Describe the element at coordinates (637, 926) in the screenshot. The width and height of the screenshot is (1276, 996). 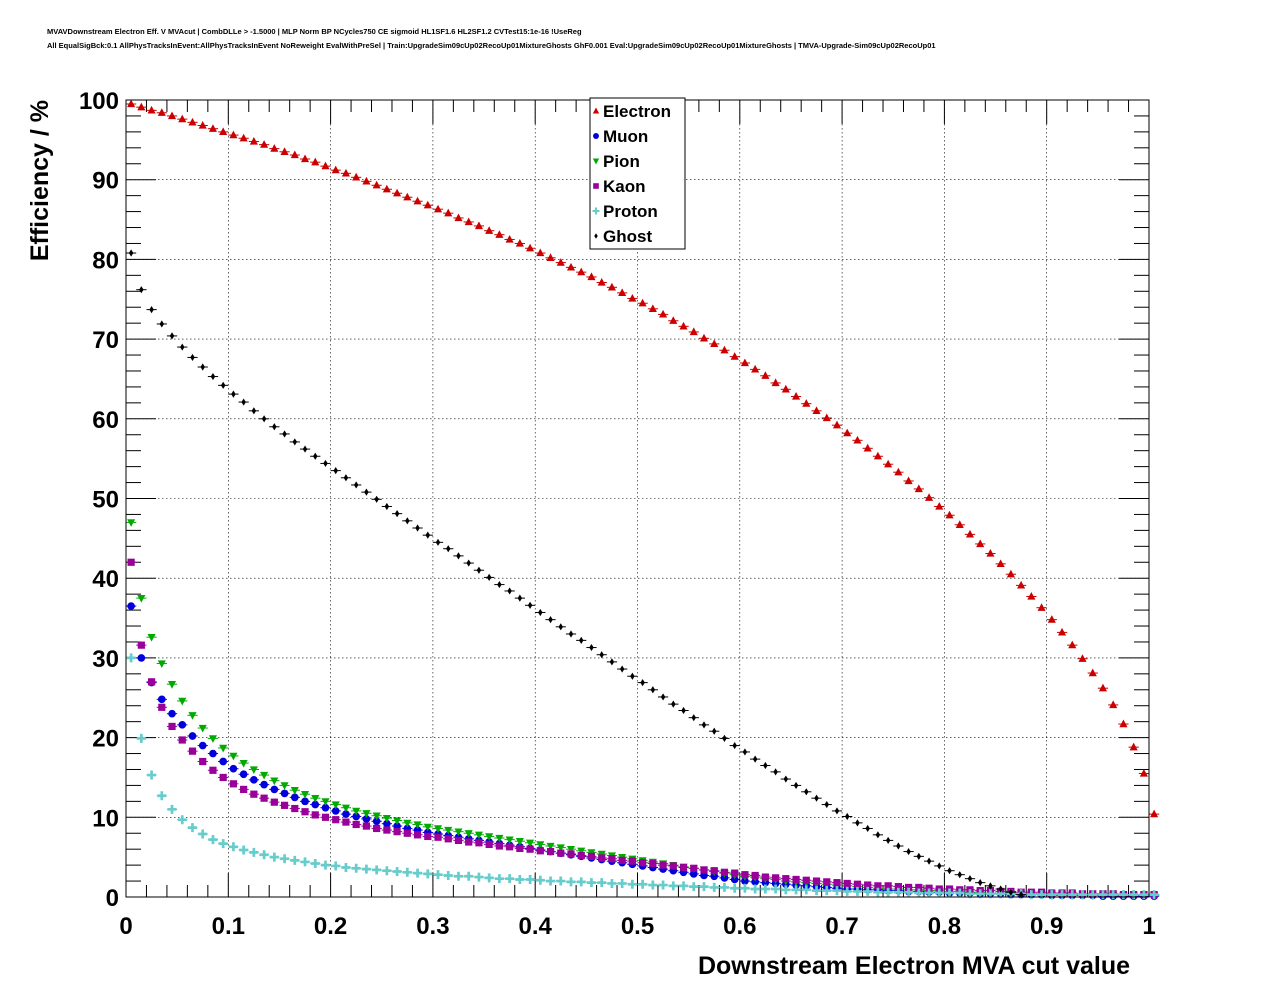
I see `x-tick-label: 0.5` at that location.